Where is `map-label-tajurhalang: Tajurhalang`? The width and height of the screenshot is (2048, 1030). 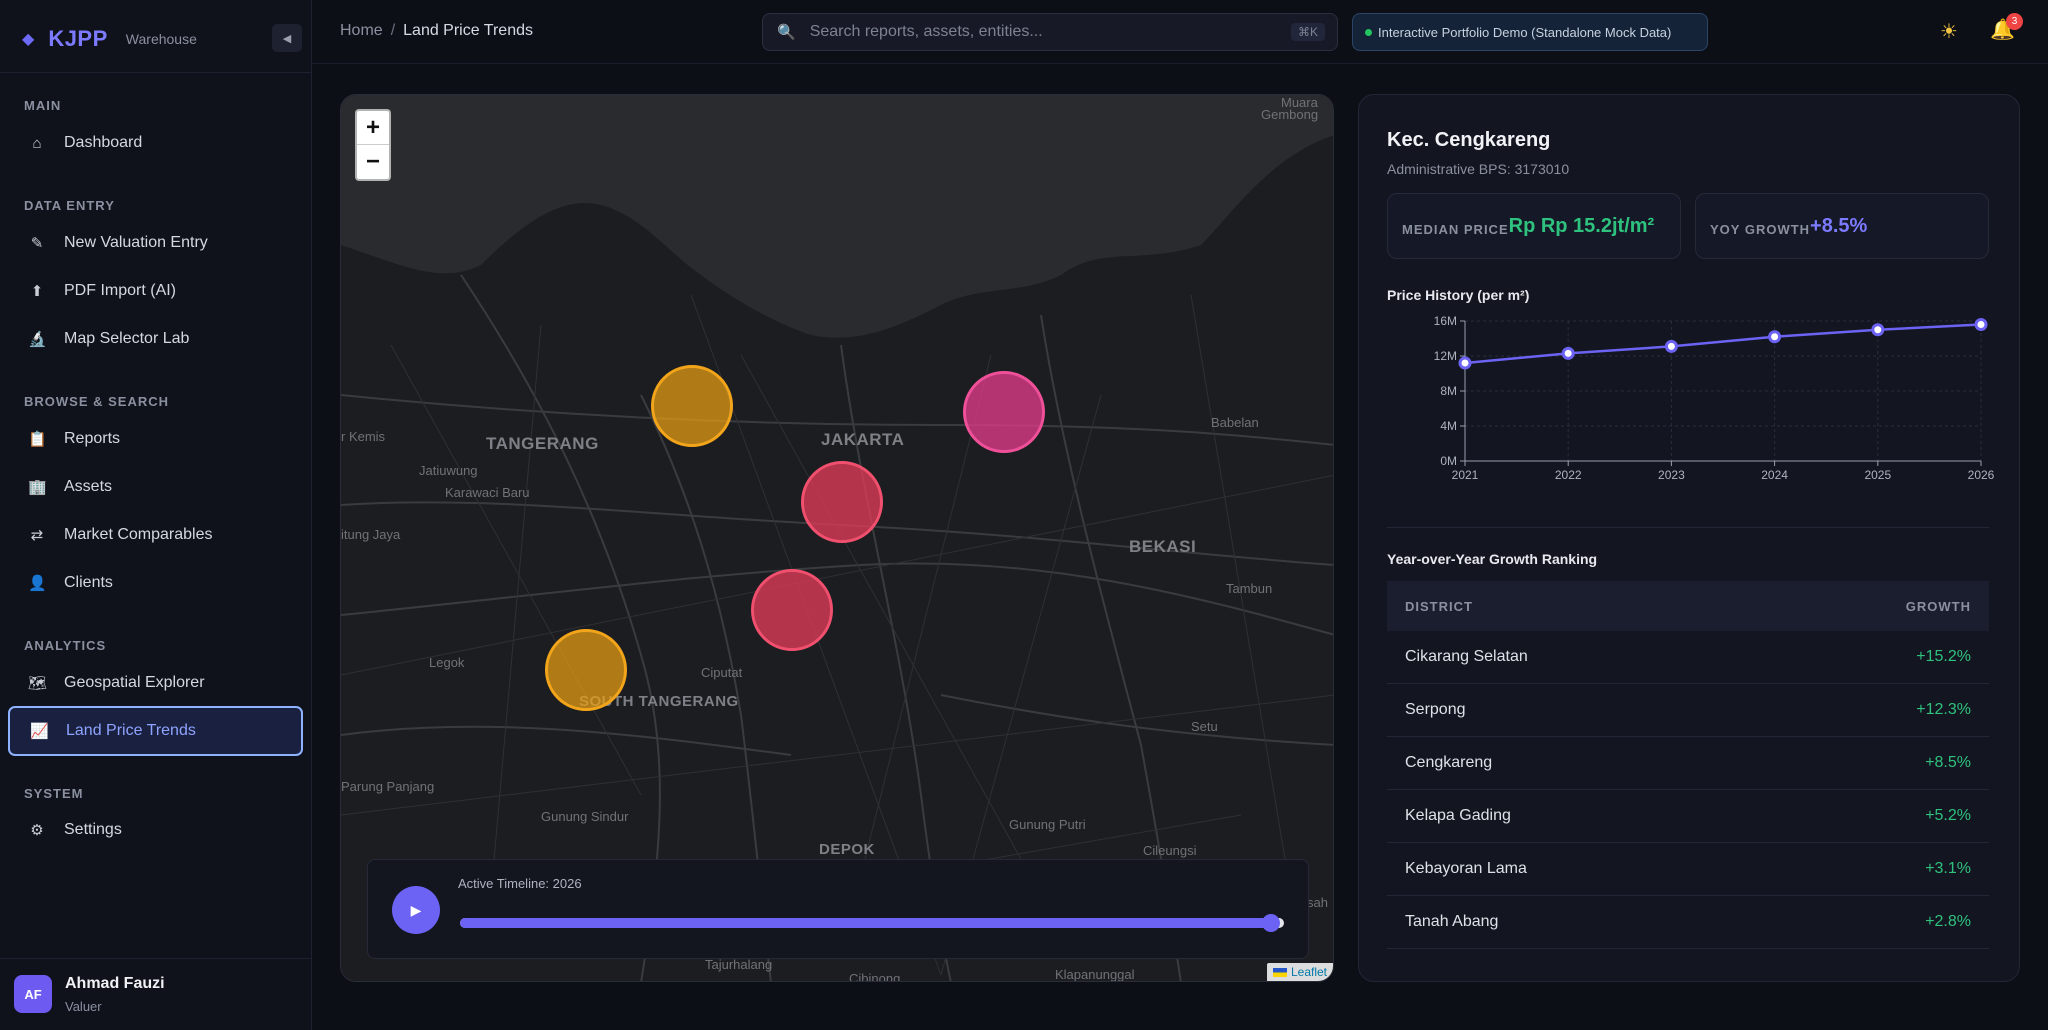 map-label-tajurhalang: Tajurhalang is located at coordinates (739, 964).